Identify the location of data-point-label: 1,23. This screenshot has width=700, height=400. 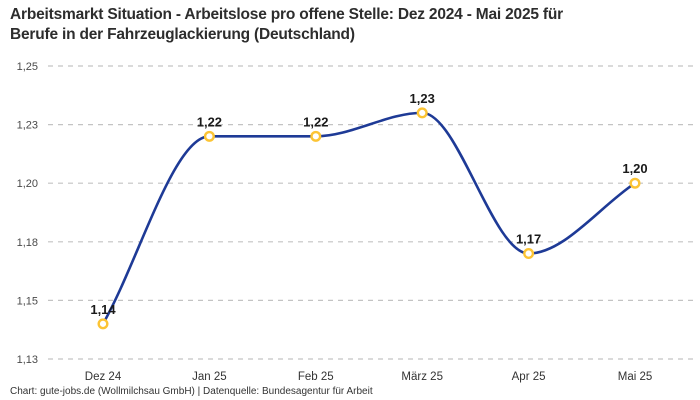
(422, 98).